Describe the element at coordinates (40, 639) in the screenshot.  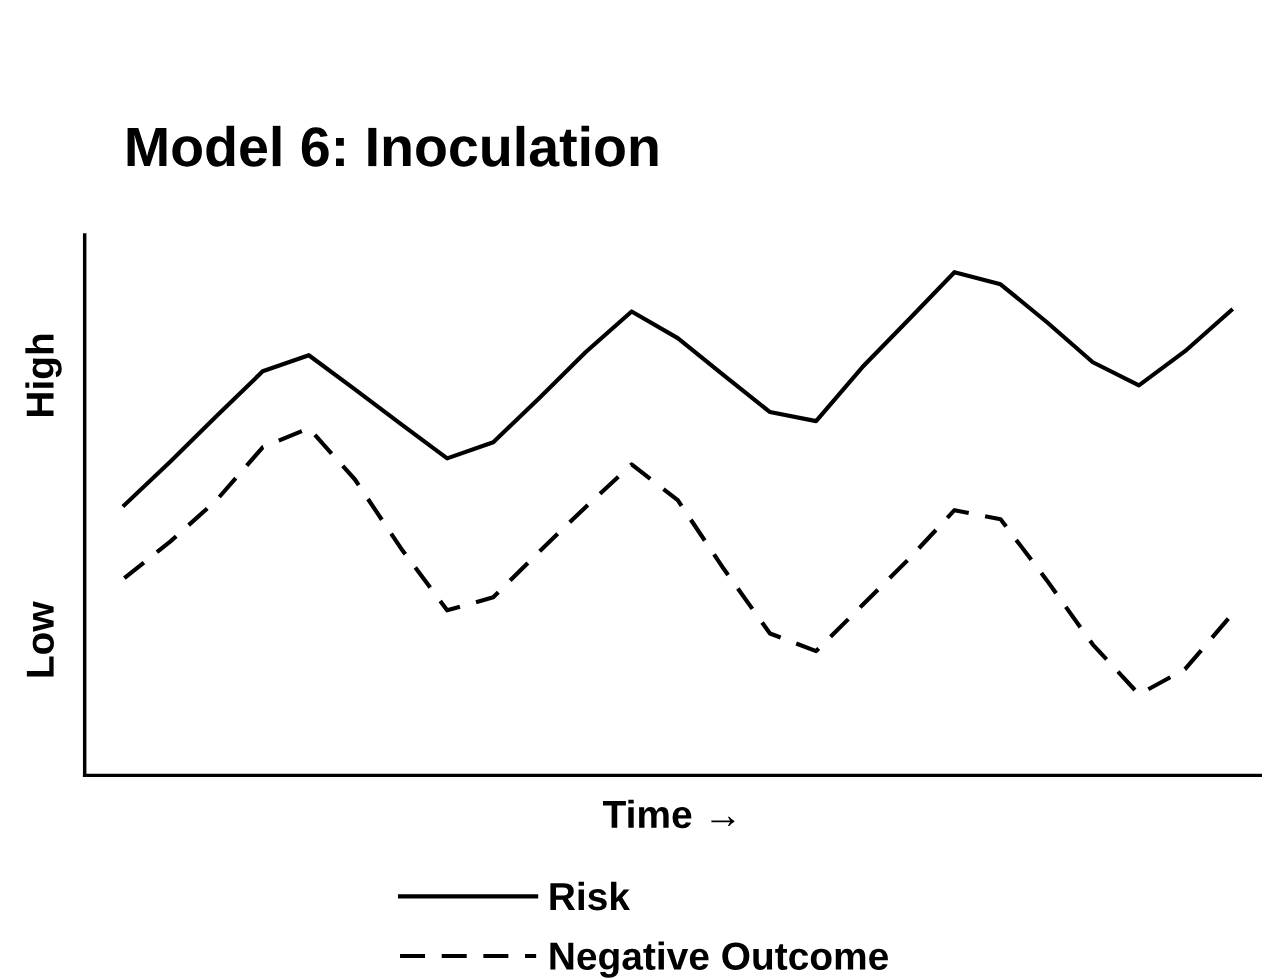
I see `text: Low` at that location.